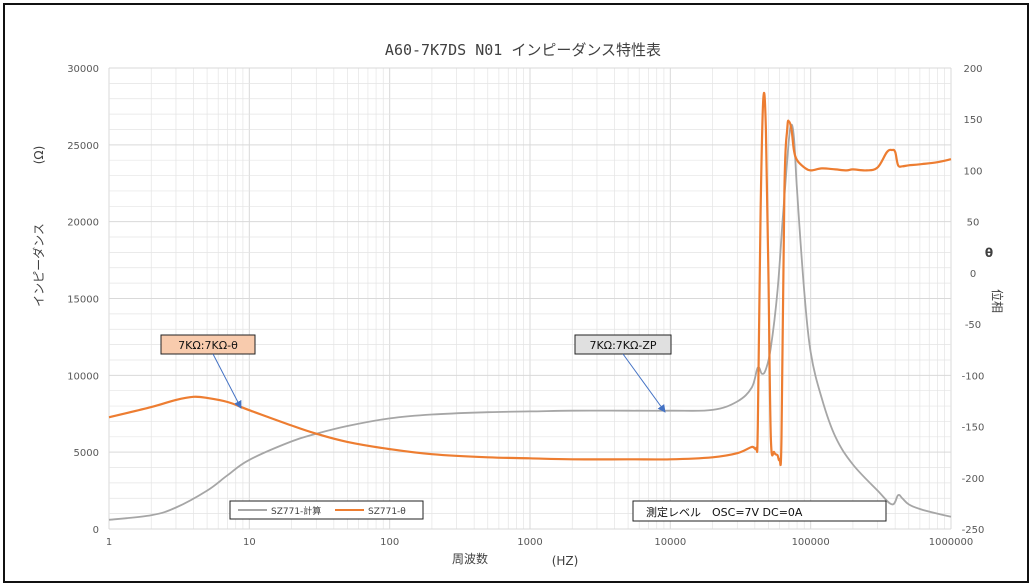 Image resolution: width=1034 pixels, height=588 pixels. Describe the element at coordinates (208, 371) in the screenshot. I see `theta-callout: 7KΩ:7KΩ-θ` at that location.